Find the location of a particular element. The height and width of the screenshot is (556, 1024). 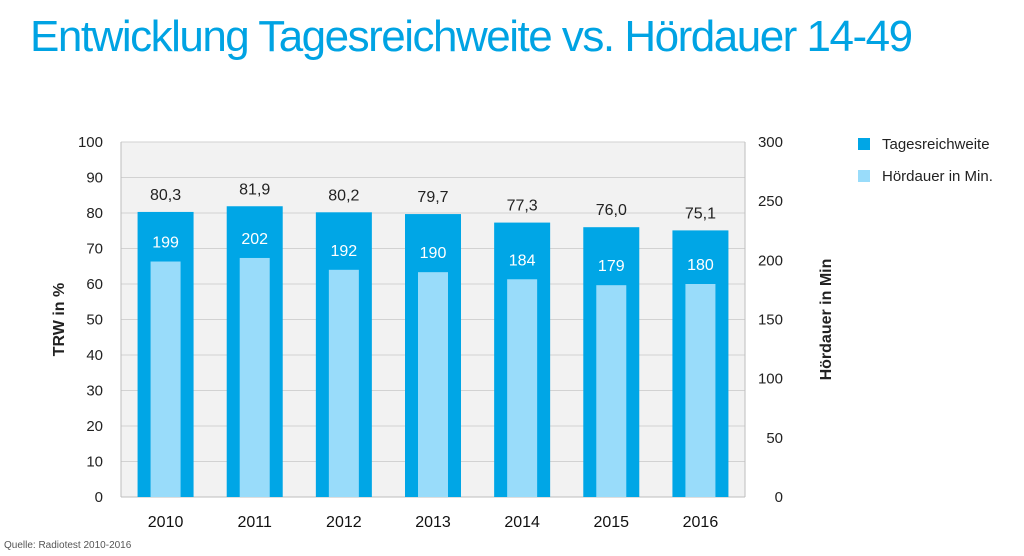

data-label-tagesreichweite: 75,1 is located at coordinates (700, 213).